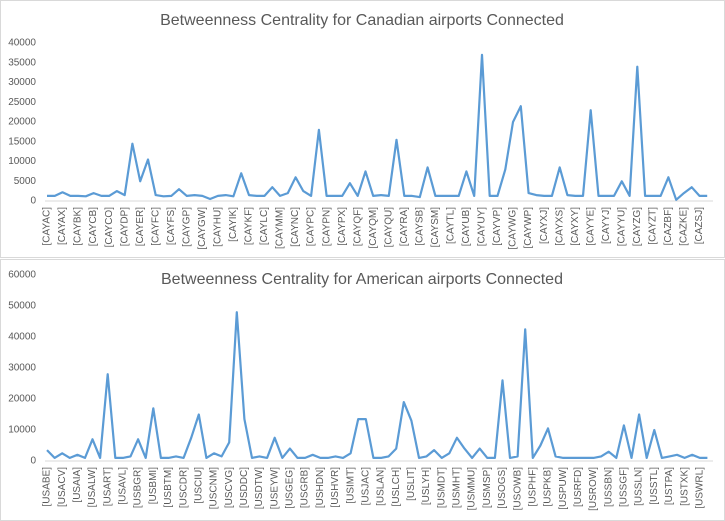 The height and width of the screenshot is (521, 725). What do you see at coordinates (290, 488) in the screenshot?
I see `x-tick-label: [USGEG]` at bounding box center [290, 488].